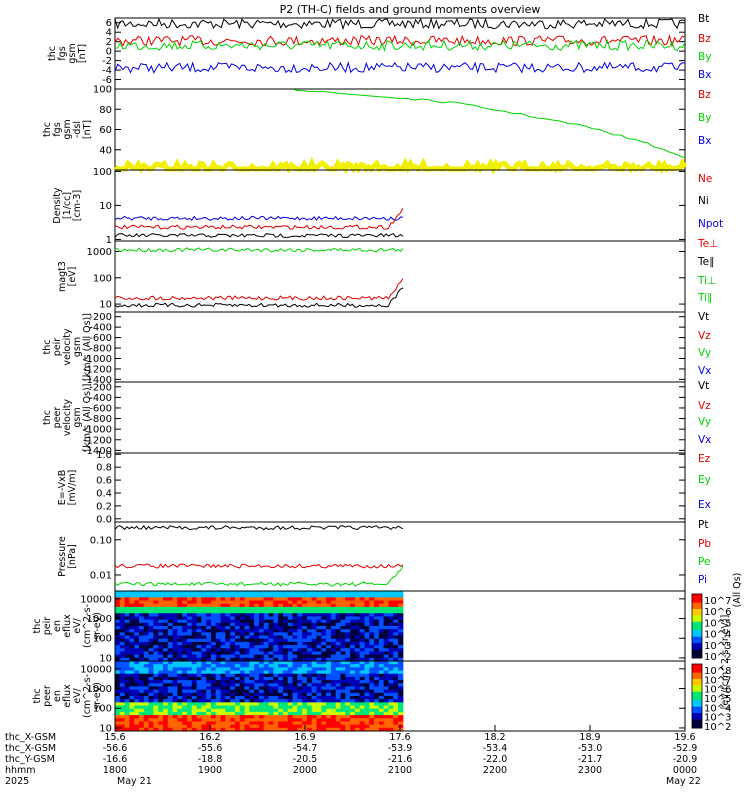  I want to click on legend-item-Pe: Pe, so click(704, 562).